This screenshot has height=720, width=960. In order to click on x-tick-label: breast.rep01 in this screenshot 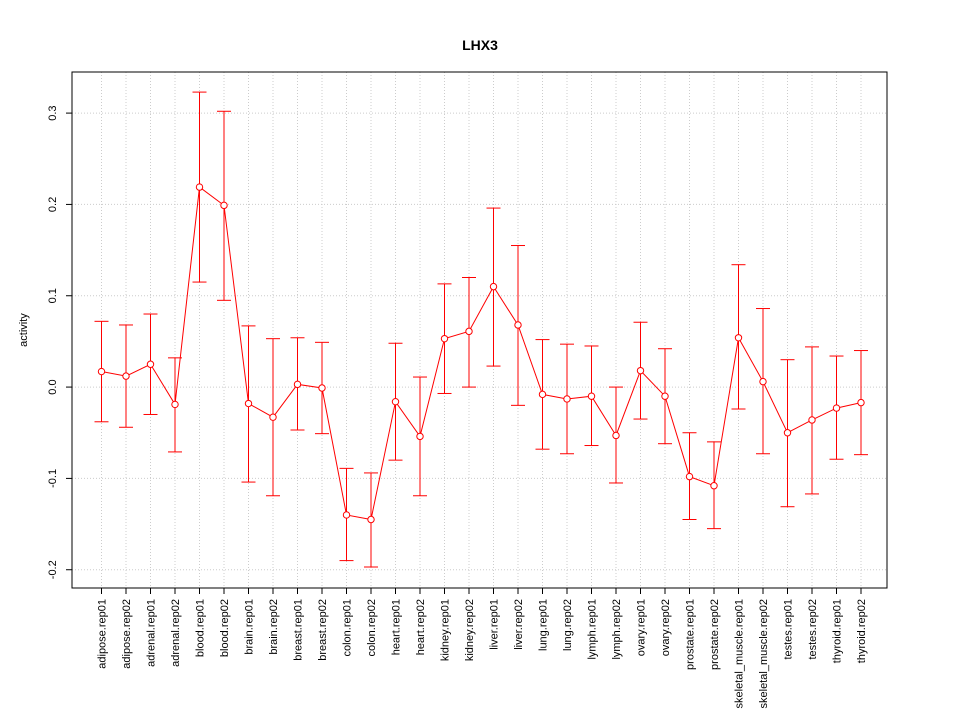, I will do `click(299, 630)`.